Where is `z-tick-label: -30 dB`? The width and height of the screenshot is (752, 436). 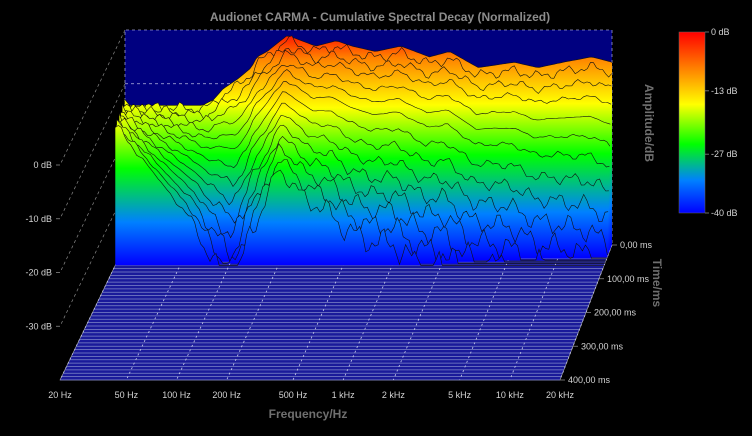 z-tick-label: -30 dB is located at coordinates (38, 326).